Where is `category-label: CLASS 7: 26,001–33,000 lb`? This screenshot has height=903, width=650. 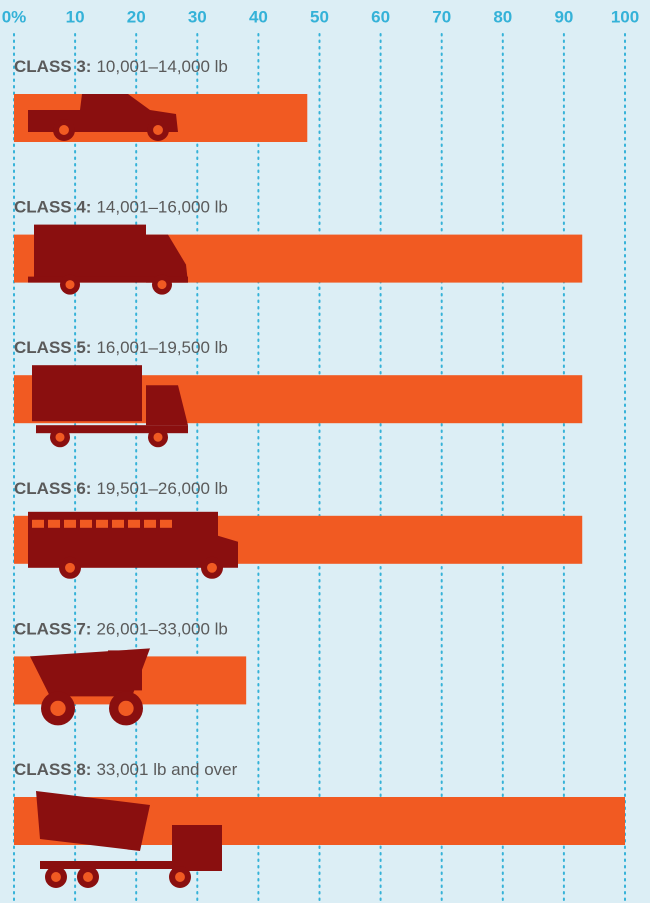 category-label: CLASS 7: 26,001–33,000 lb is located at coordinates (121, 629).